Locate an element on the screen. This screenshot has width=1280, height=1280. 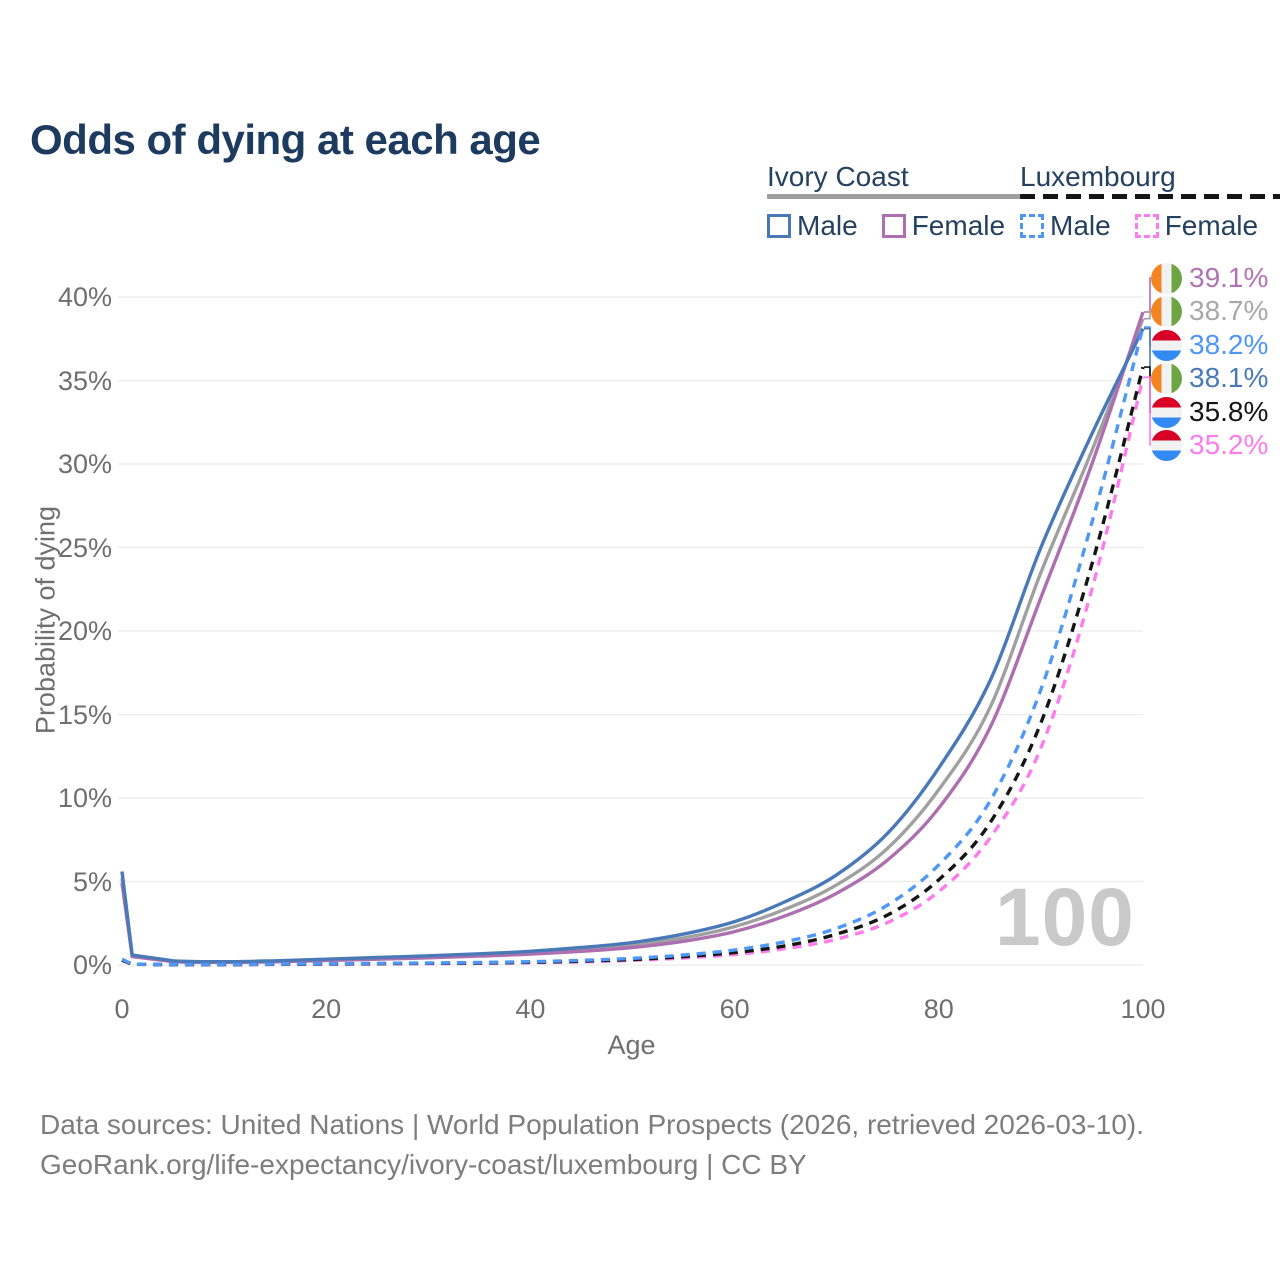
x-tick-label: 40 is located at coordinates (530, 1009).